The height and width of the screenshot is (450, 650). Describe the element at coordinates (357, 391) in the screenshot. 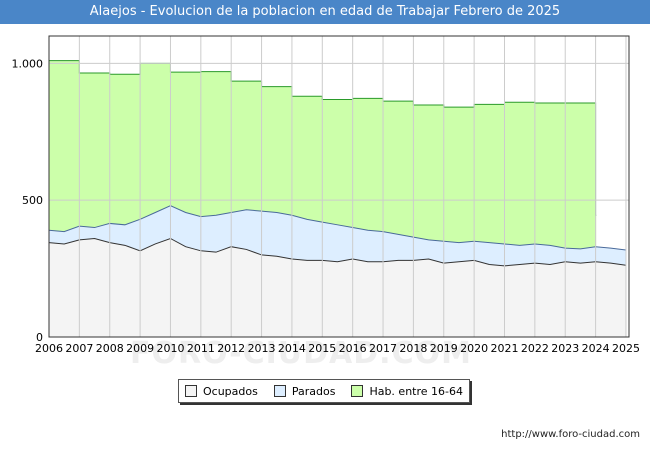

I see `legend-swatch-hab` at that location.